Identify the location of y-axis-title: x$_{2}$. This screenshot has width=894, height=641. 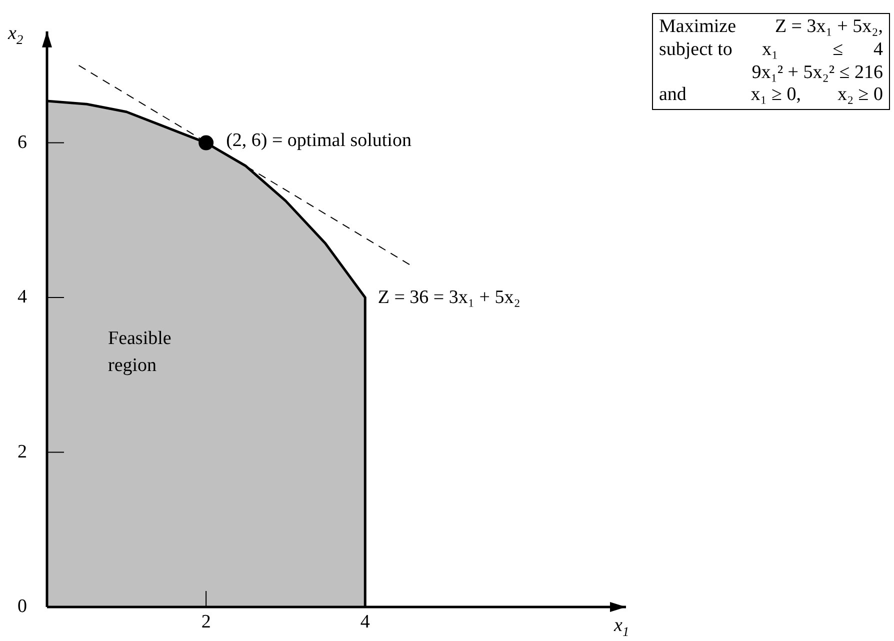
(16, 35).